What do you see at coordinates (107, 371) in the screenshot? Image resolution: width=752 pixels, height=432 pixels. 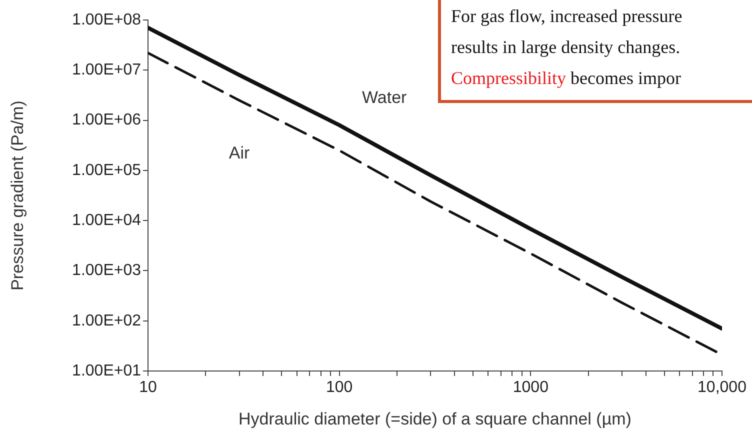 I see `y-tick-label: 1.00E+01` at bounding box center [107, 371].